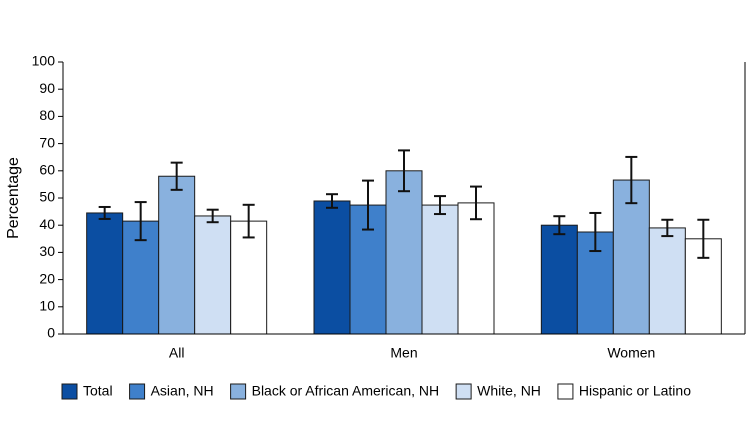  Describe the element at coordinates (182, 391) in the screenshot. I see `legend-label: Asian, NH` at that location.